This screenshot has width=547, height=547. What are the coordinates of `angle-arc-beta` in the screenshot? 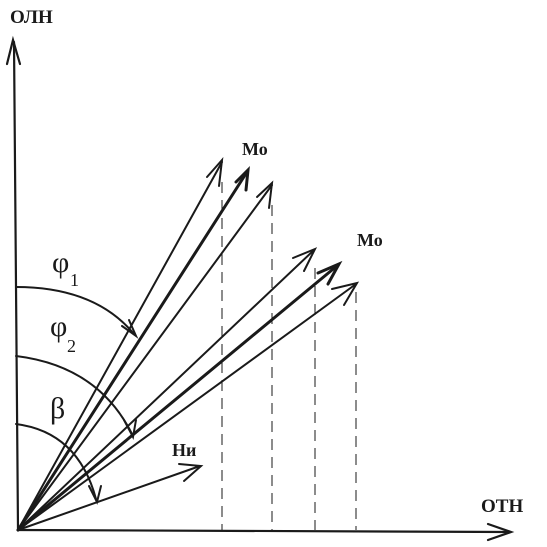 It's located at (58, 464).